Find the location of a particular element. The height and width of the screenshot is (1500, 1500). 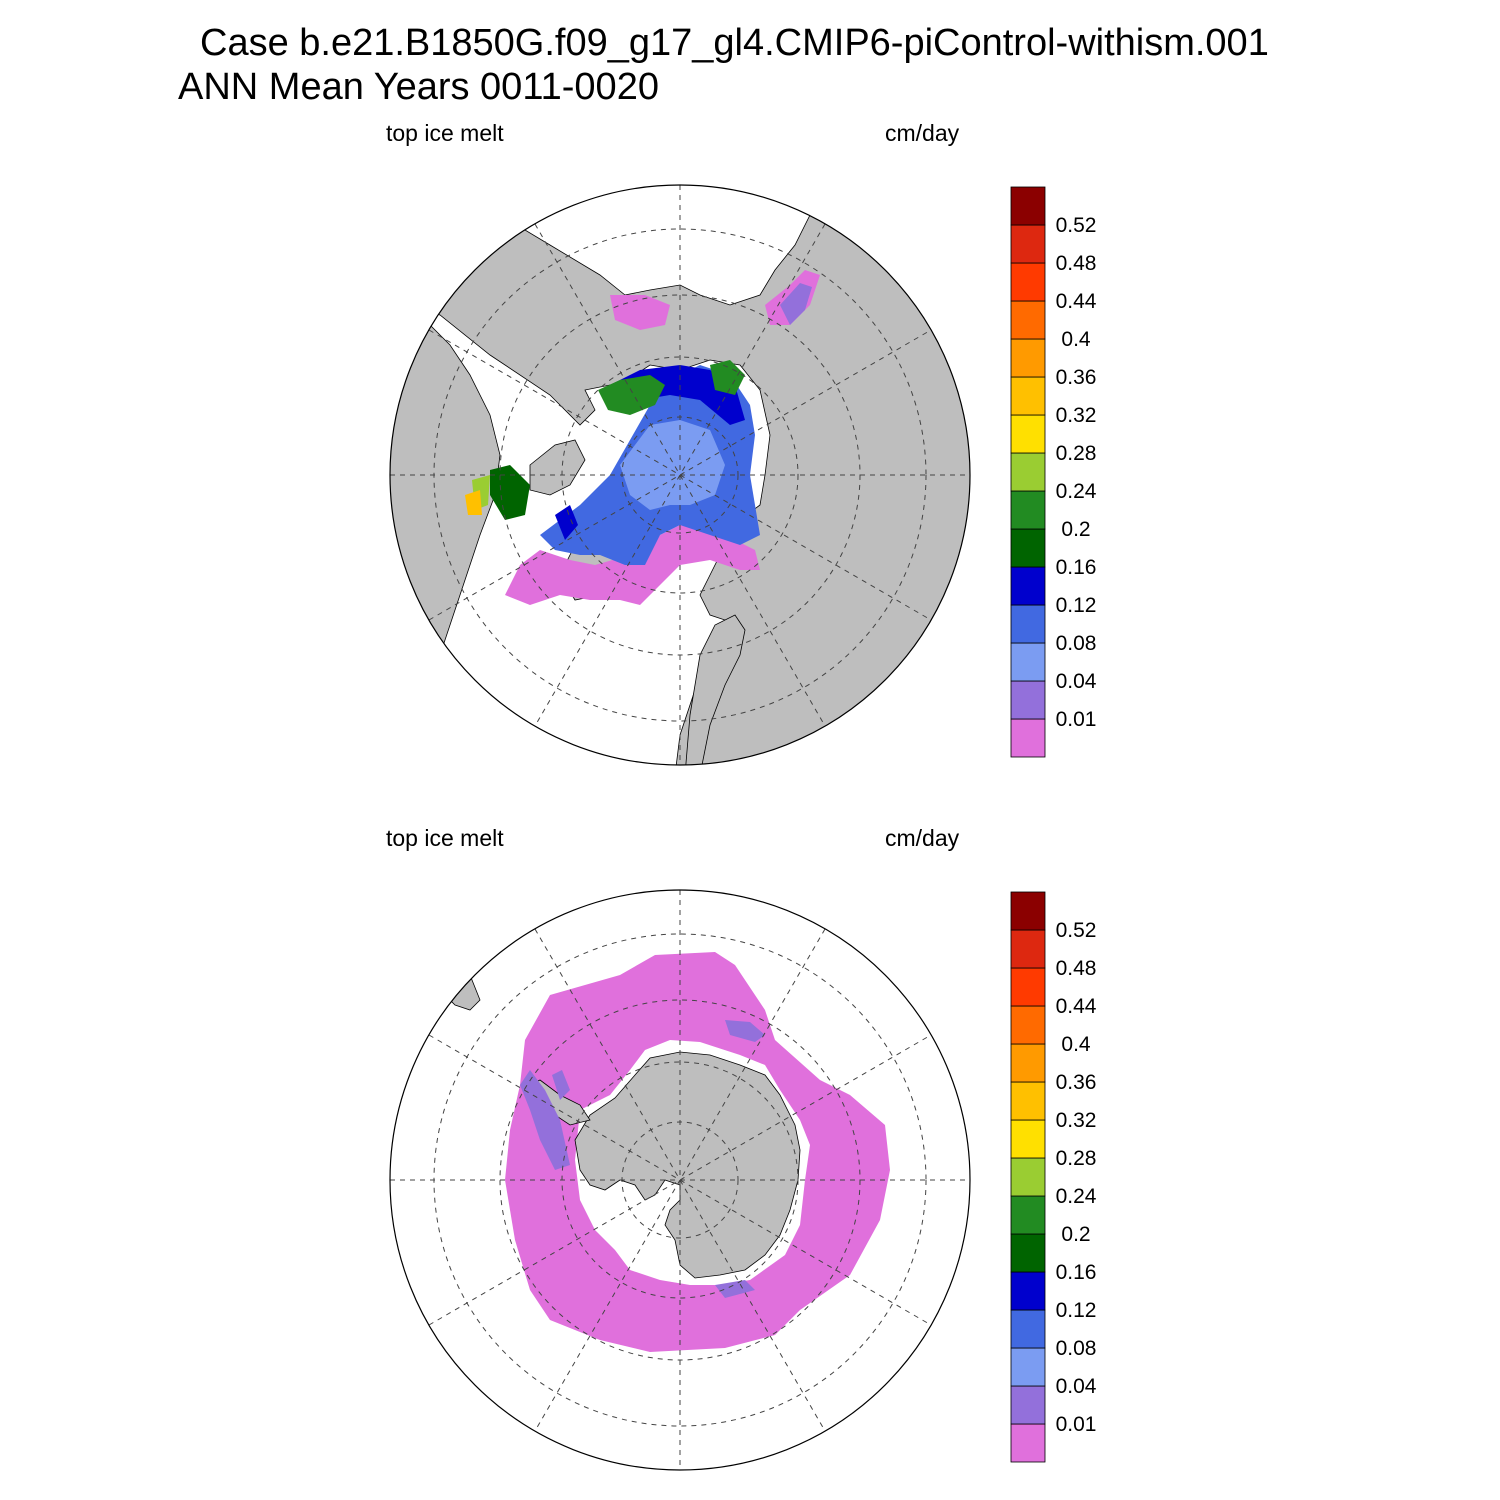

ice-melt-level-0.16-baffin is located at coordinates (566, 522).